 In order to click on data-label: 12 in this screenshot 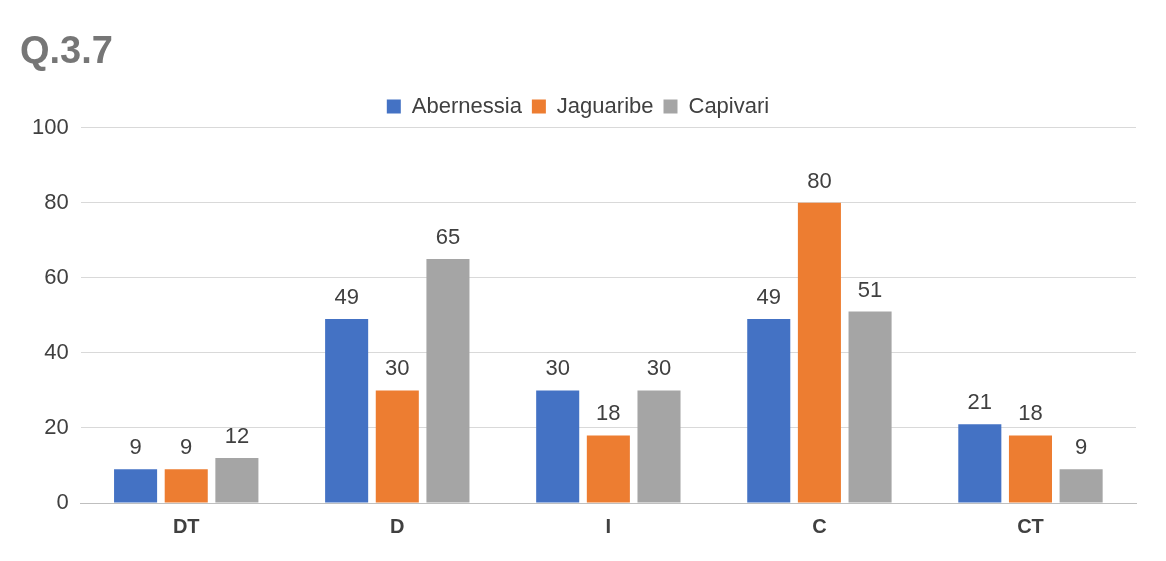, I will do `click(237, 436)`.